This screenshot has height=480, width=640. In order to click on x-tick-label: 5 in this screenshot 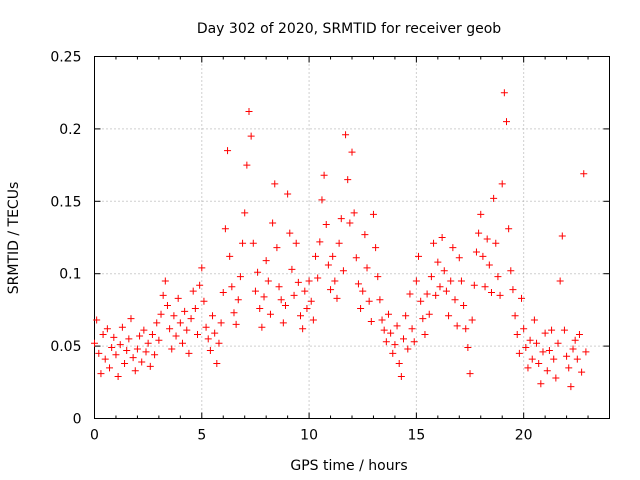, I will do `click(201, 436)`.